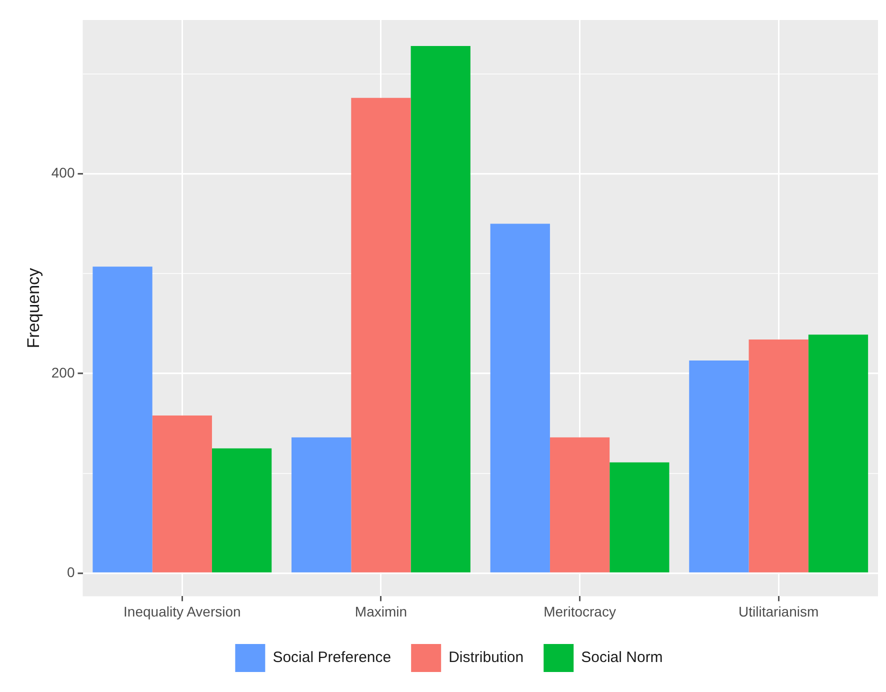  What do you see at coordinates (580, 611) in the screenshot?
I see `x-tick-label: Meritocracy` at bounding box center [580, 611].